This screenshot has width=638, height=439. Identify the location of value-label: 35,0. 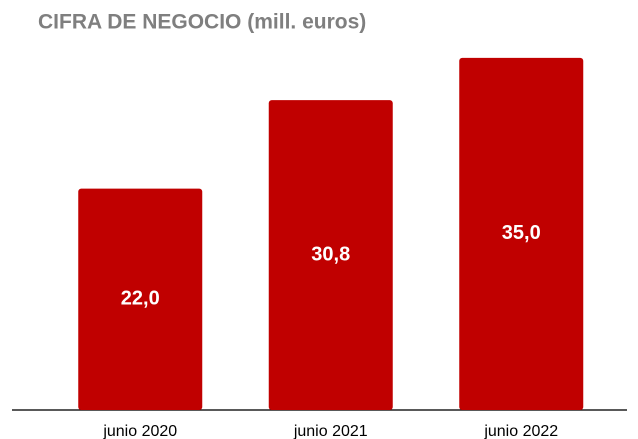
(521, 233).